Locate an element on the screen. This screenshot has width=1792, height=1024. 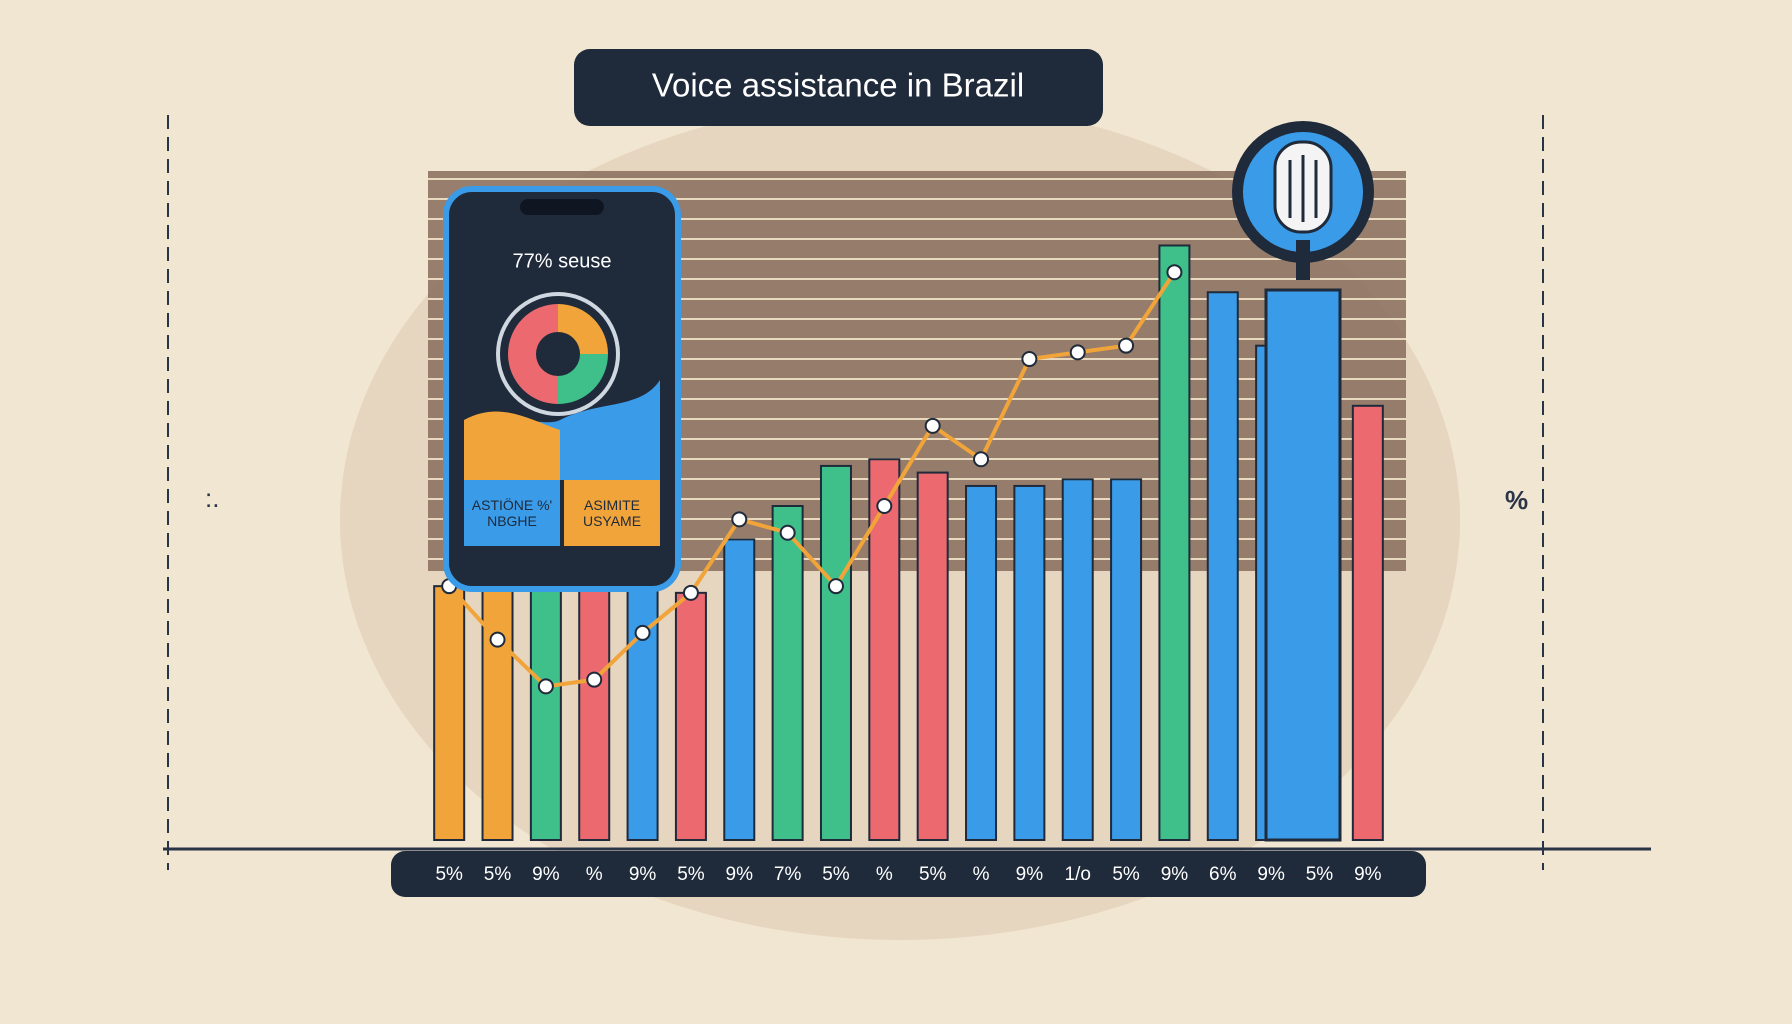
phone-left-text: ASTIÖNE %' NBGHE is located at coordinates (512, 513).